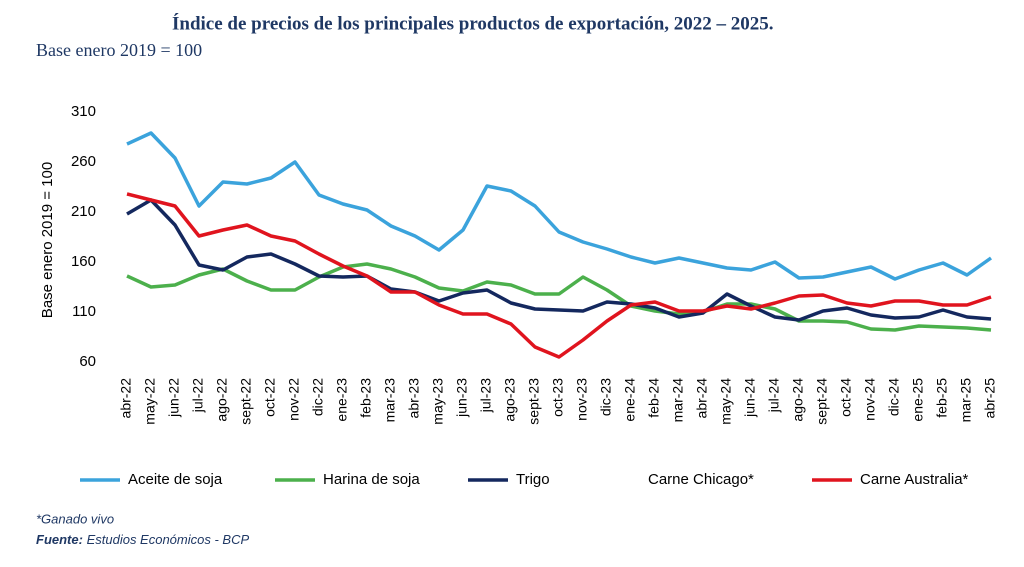  Describe the element at coordinates (750, 398) in the screenshot. I see `x-tick-label: jun-24` at that location.